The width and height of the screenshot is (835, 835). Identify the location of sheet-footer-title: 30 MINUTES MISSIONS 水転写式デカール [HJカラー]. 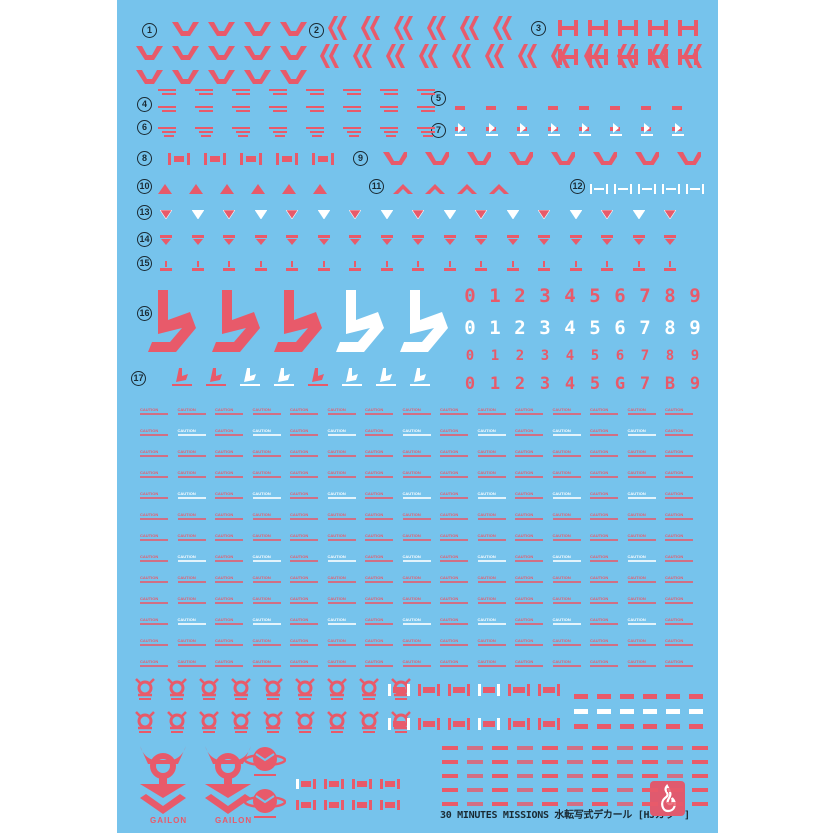
(565, 815).